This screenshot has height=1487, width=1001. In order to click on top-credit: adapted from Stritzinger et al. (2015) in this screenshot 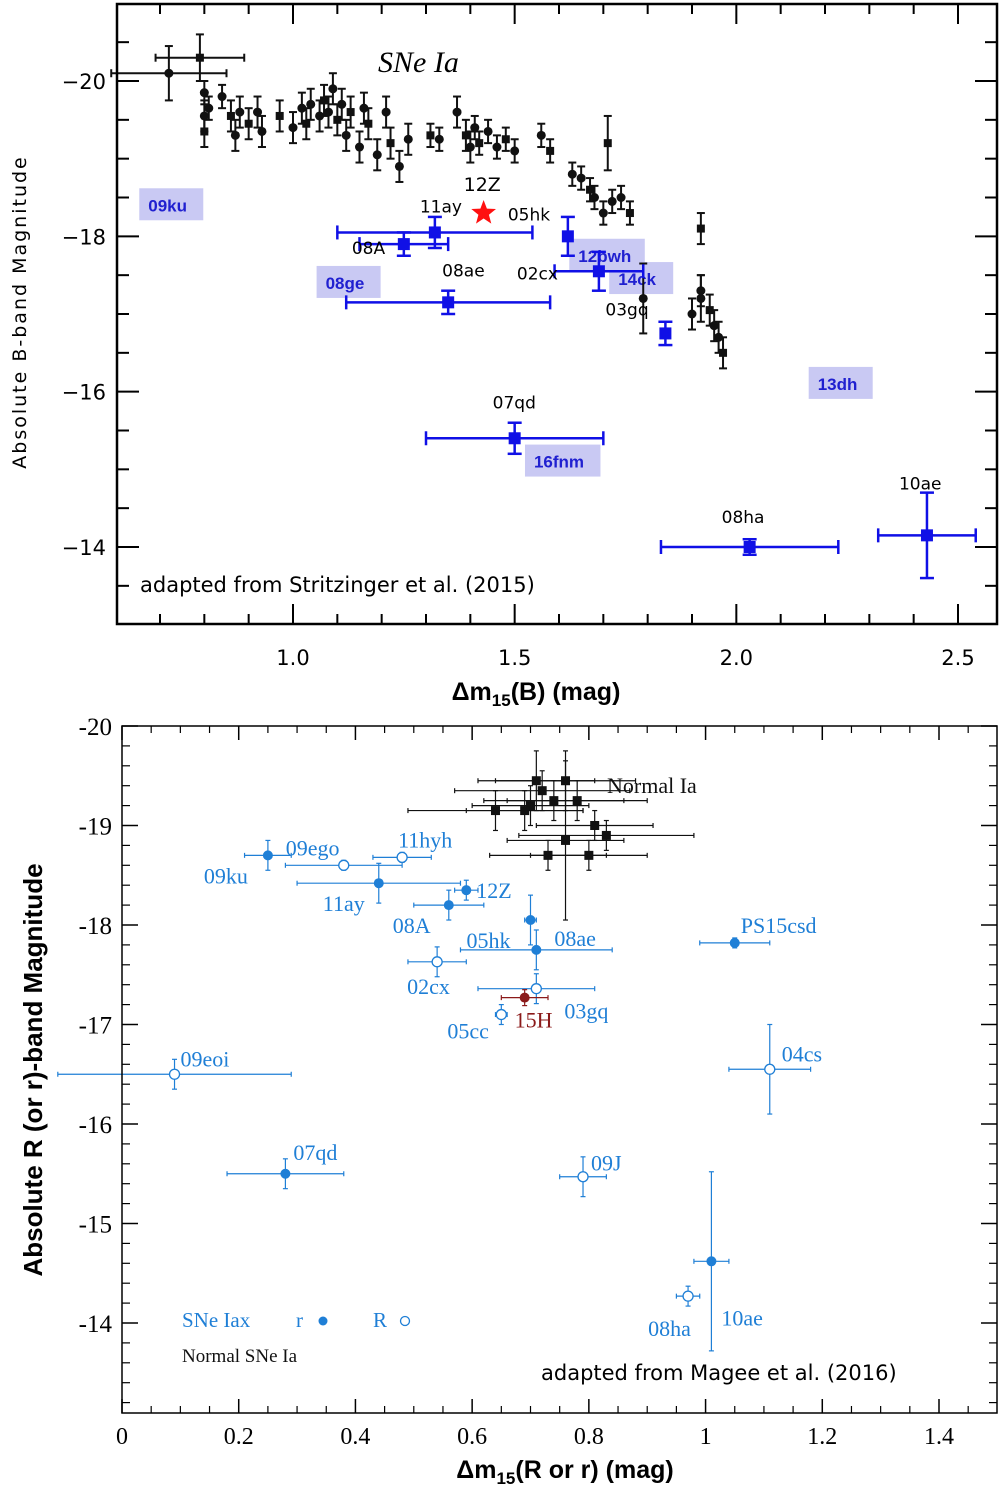, I will do `click(337, 585)`.